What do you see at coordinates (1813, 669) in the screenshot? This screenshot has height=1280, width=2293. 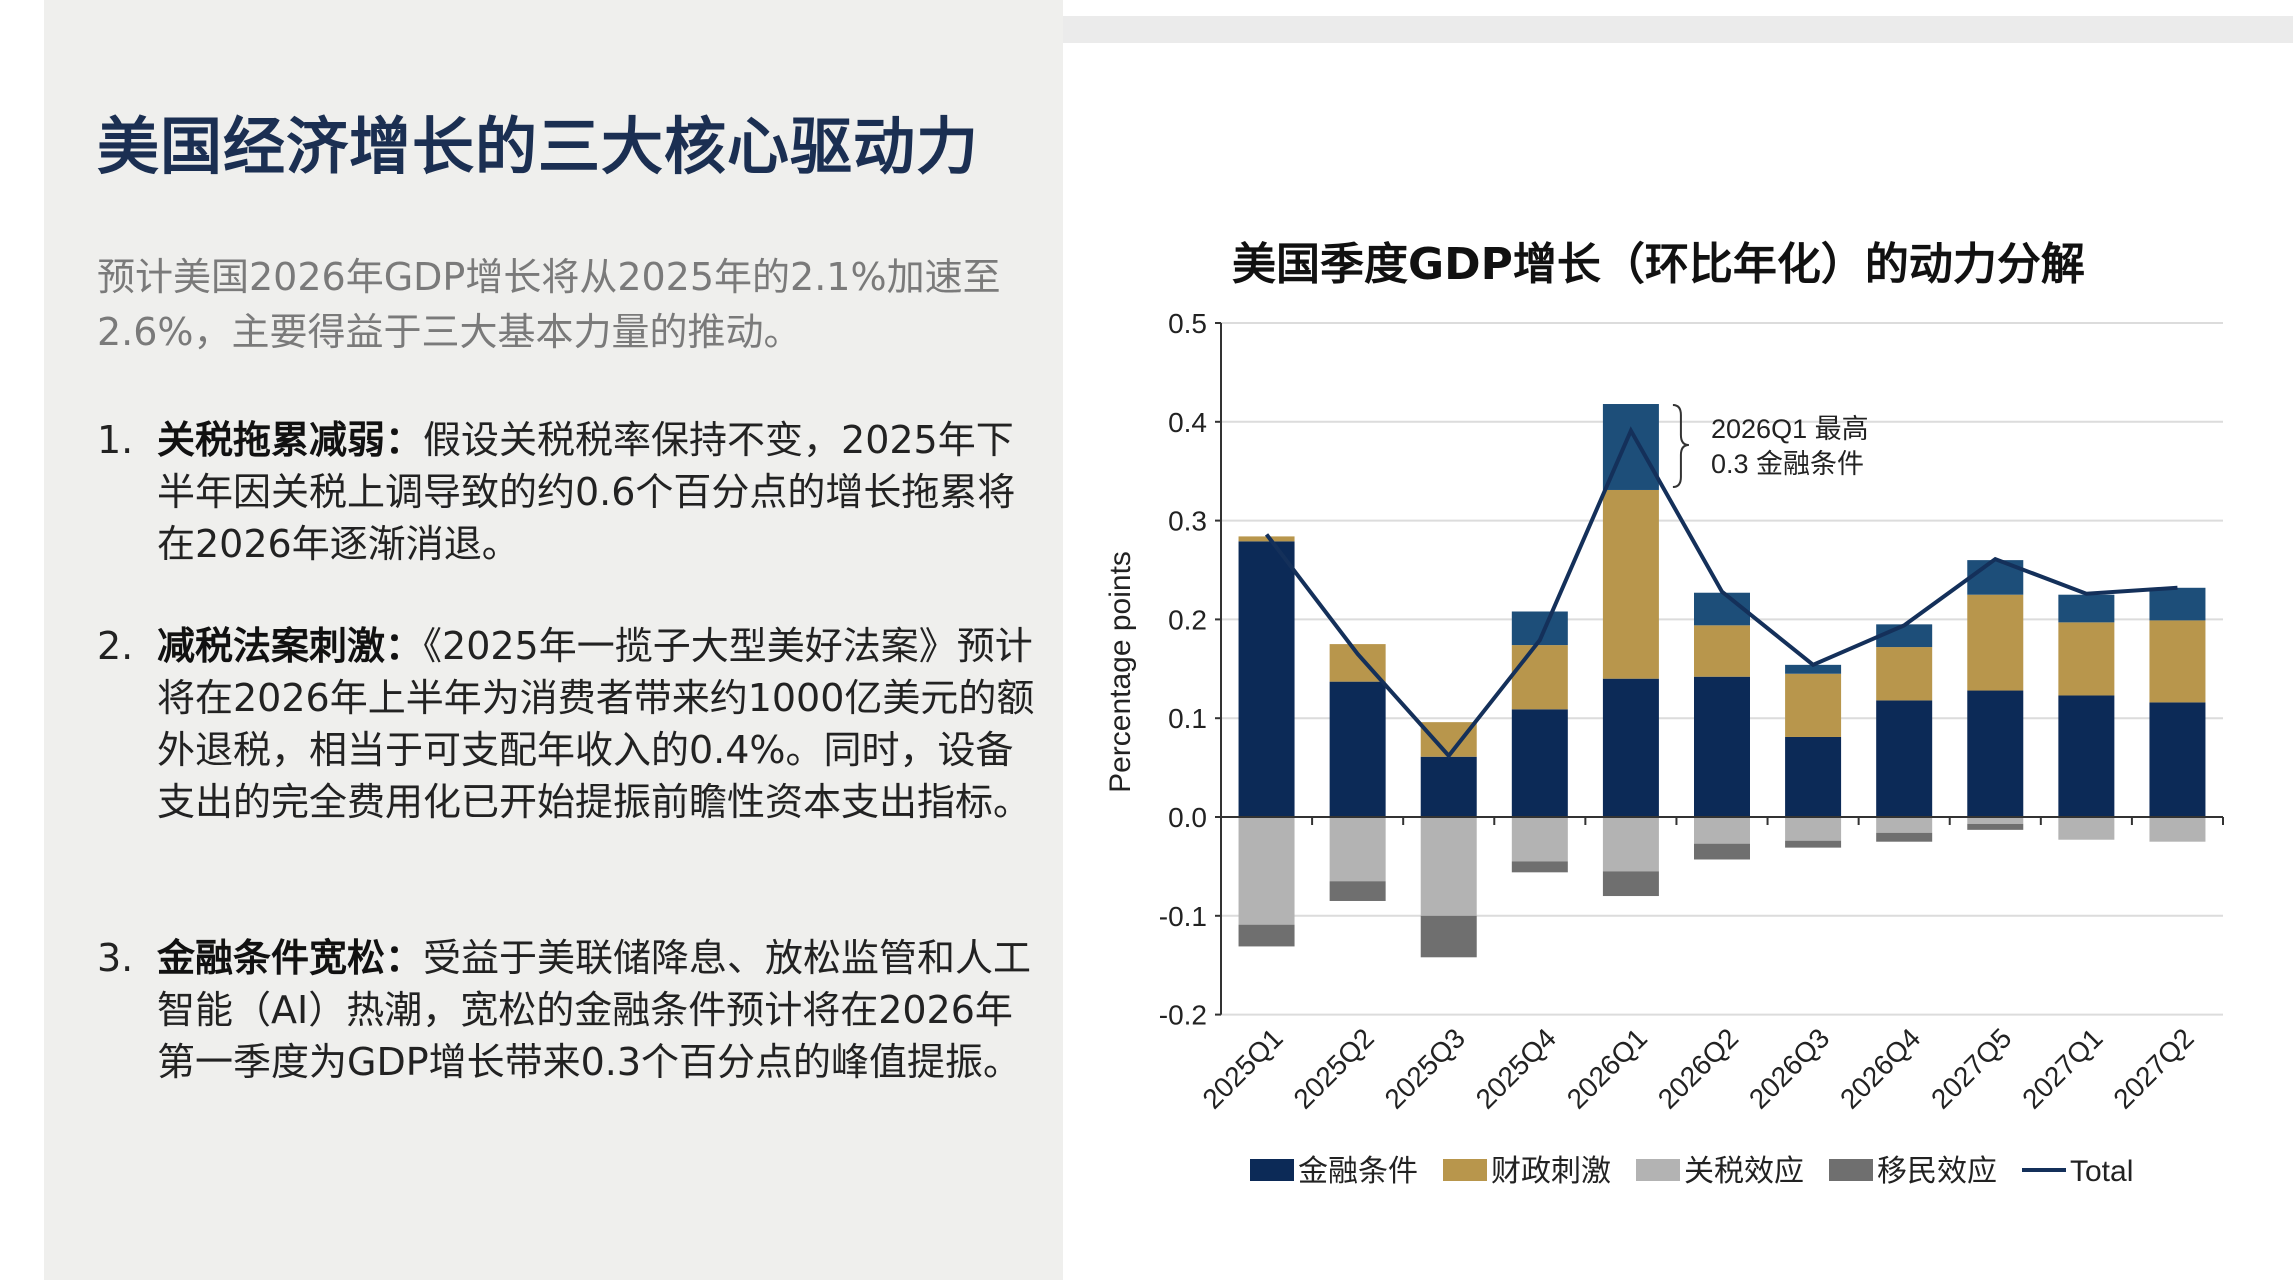 I see `bar-segment-series-2-2026Q3` at bounding box center [1813, 669].